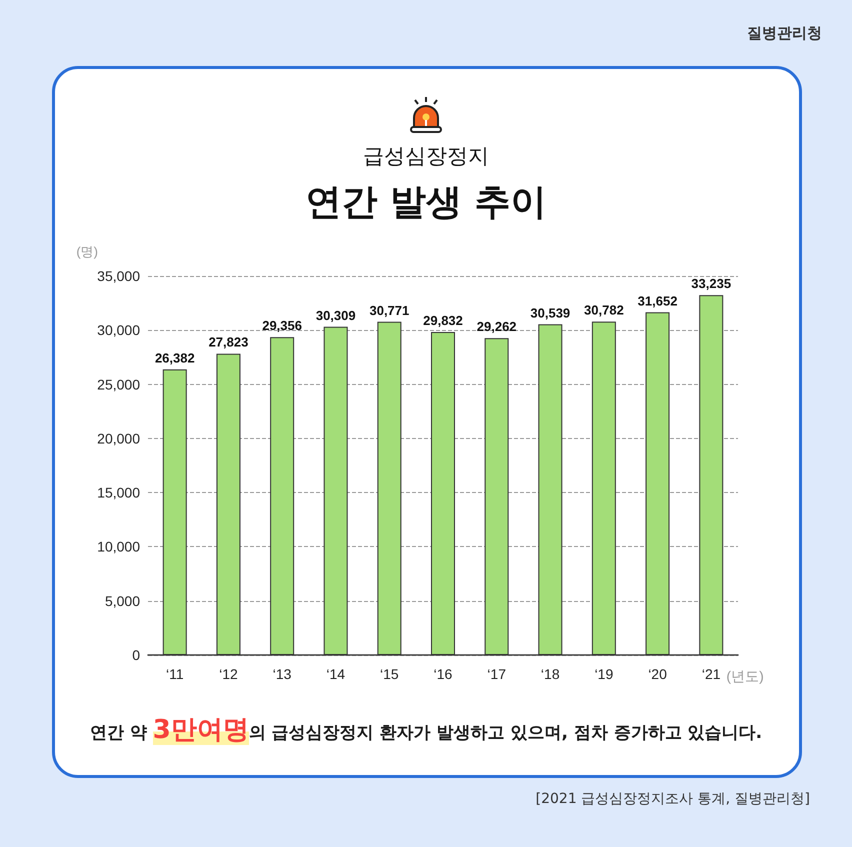 This screenshot has height=847, width=852. What do you see at coordinates (118, 438) in the screenshot?
I see `y-tick-label: 20,000` at bounding box center [118, 438].